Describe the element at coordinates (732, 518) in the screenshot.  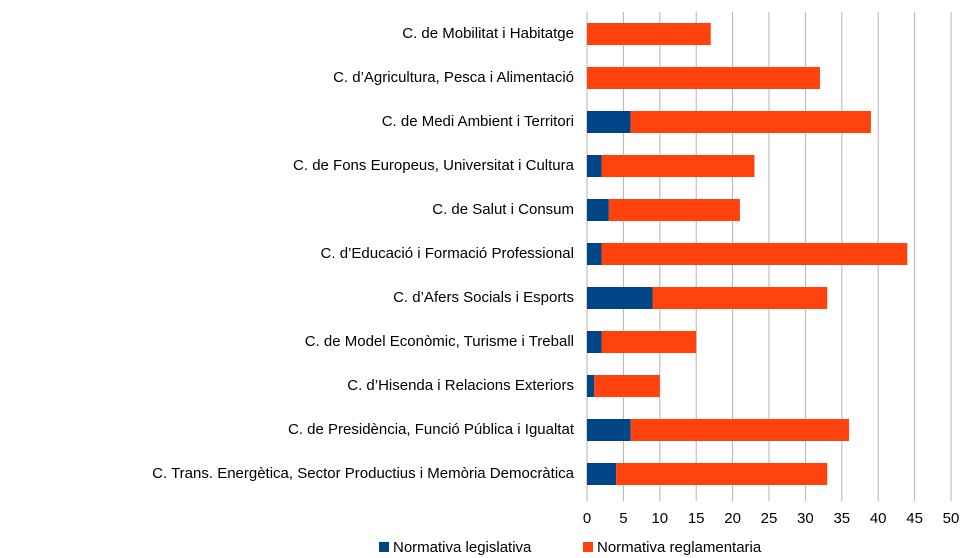
I see `x-tick-label: 20` at that location.